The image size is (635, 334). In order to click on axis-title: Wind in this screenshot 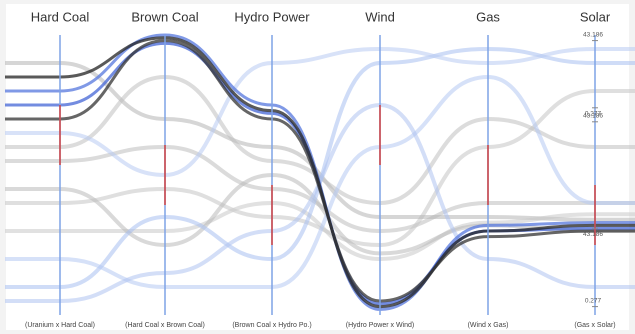, I will do `click(380, 16)`.